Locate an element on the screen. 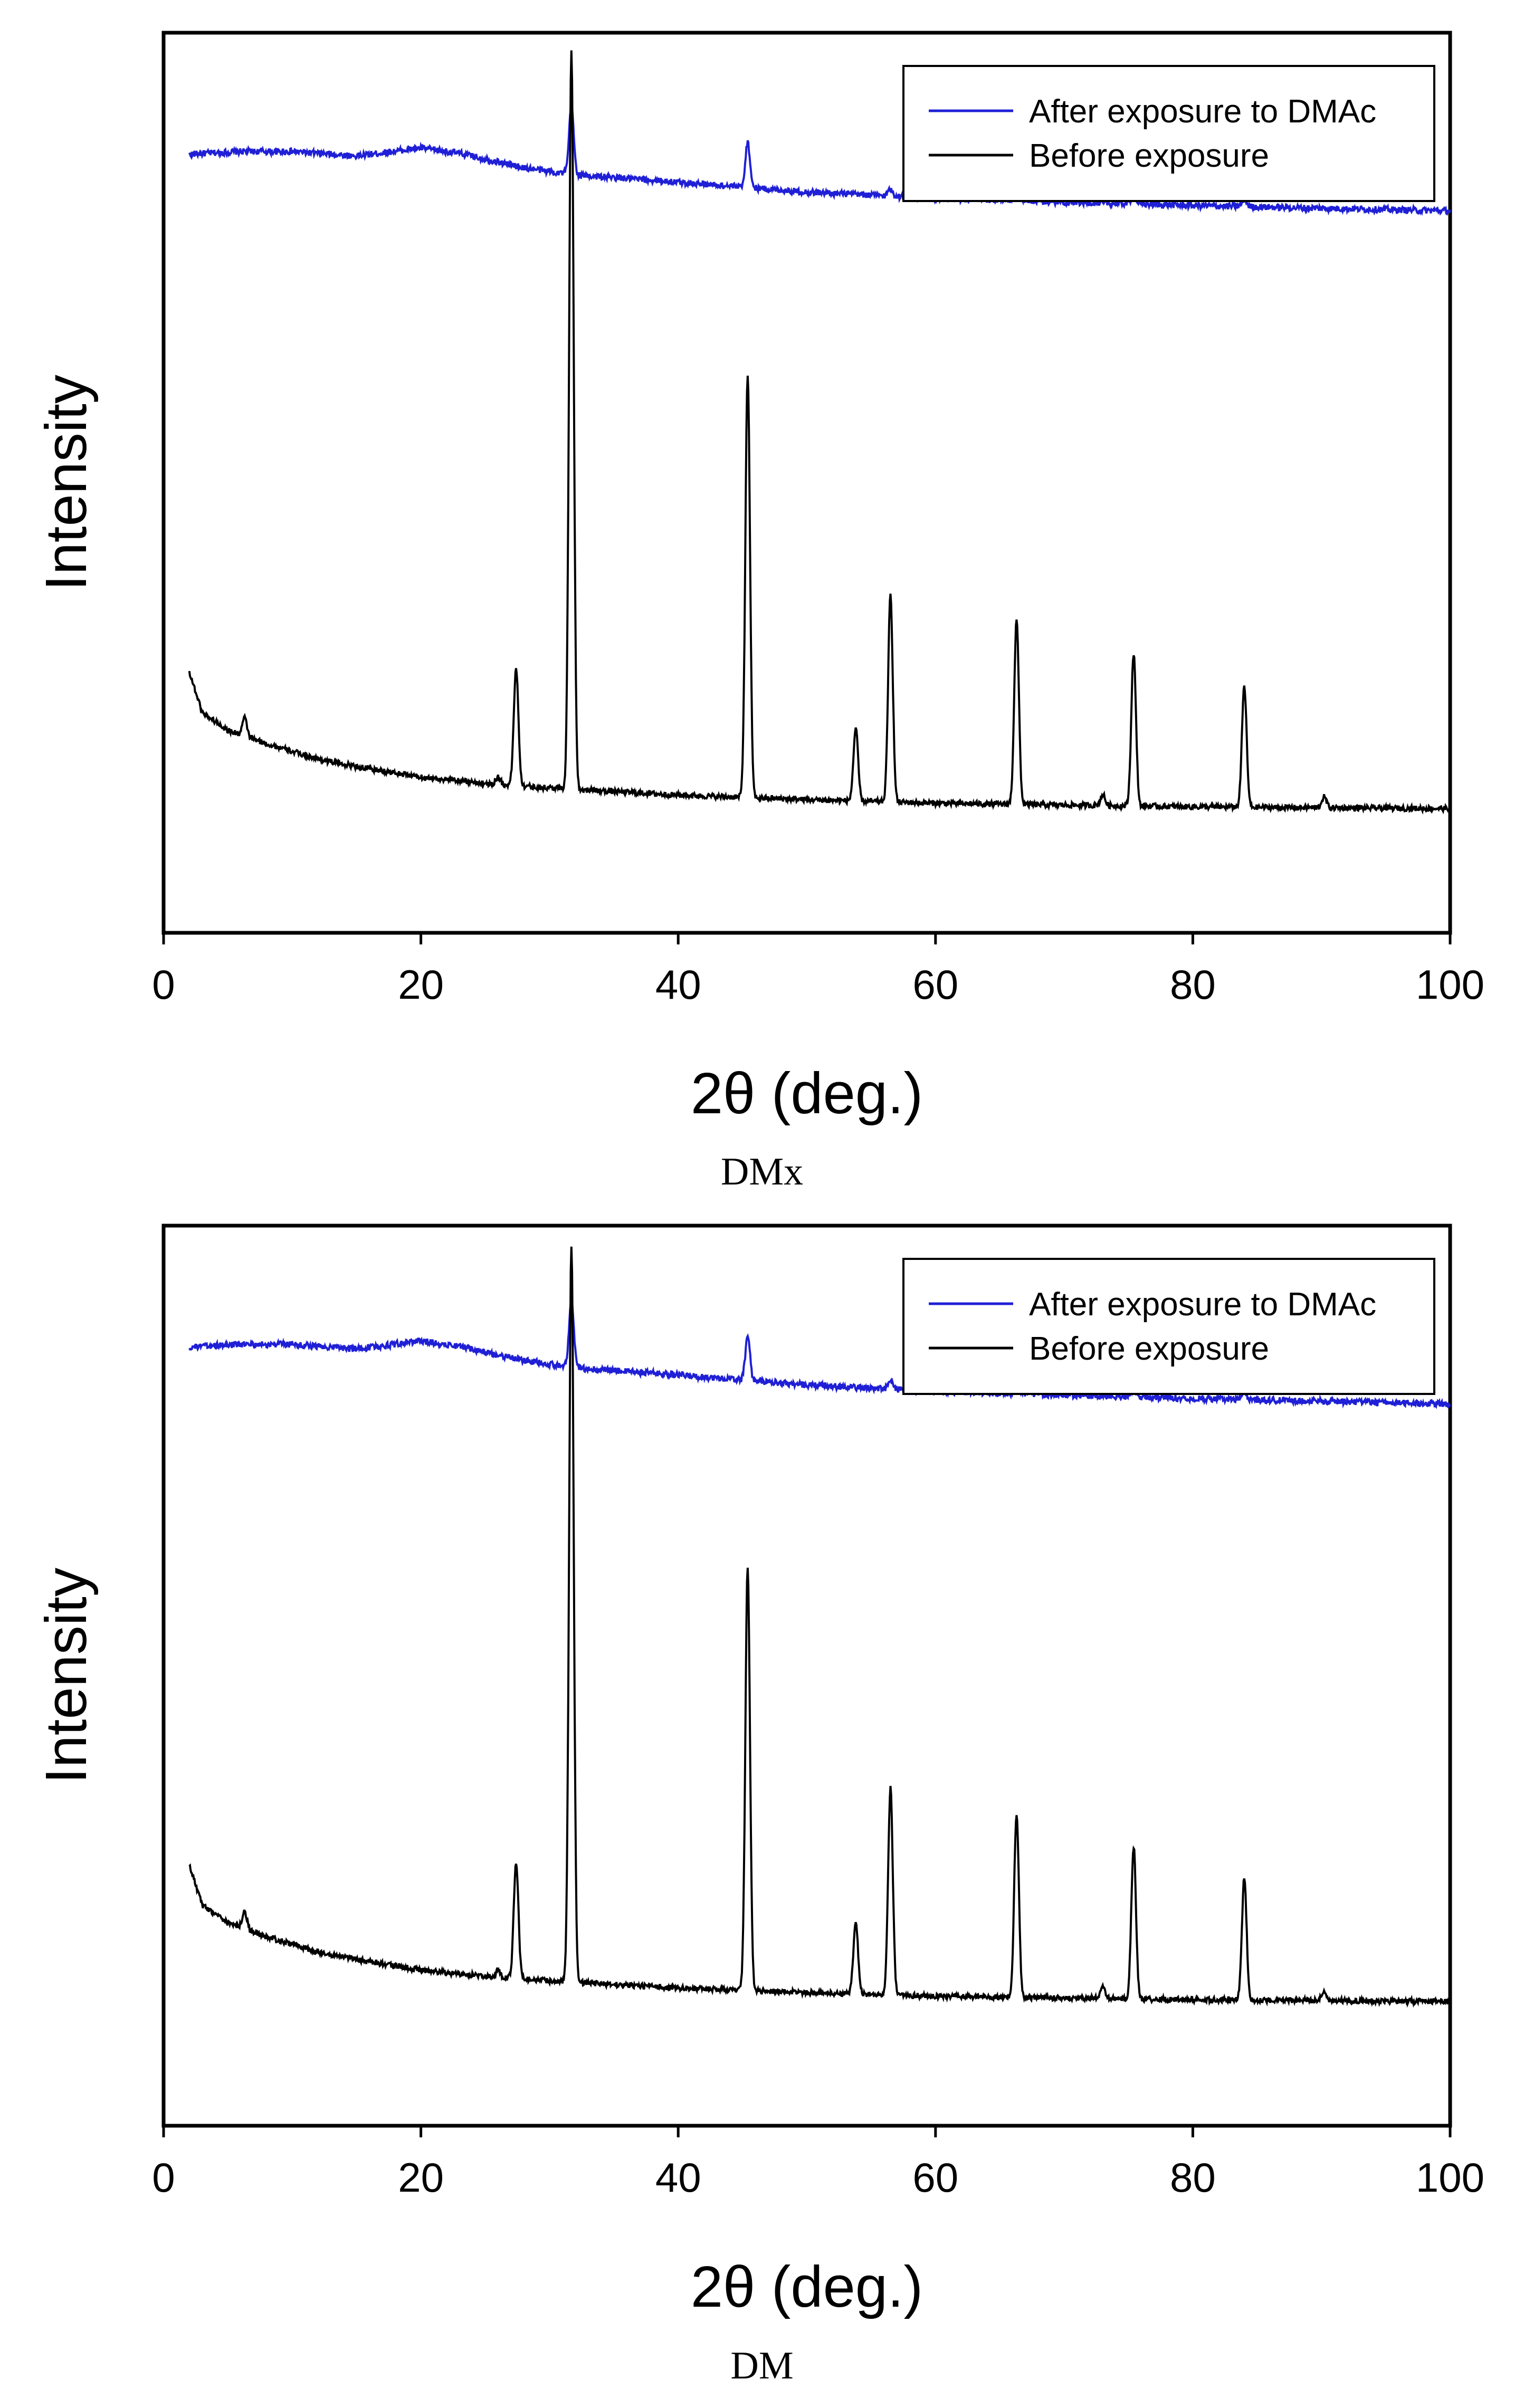 The height and width of the screenshot is (2408, 1524). figure-caption: DM is located at coordinates (761, 2365).